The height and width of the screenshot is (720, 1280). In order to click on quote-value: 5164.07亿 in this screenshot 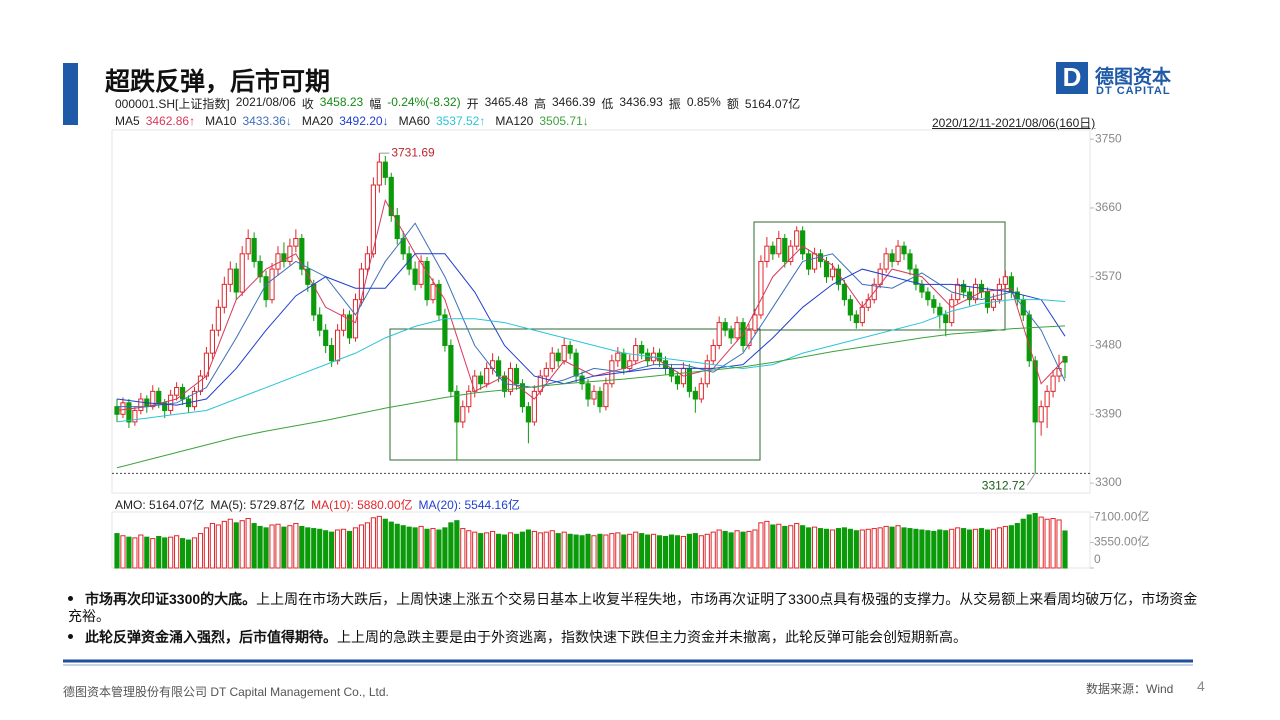, I will do `click(772, 104)`.